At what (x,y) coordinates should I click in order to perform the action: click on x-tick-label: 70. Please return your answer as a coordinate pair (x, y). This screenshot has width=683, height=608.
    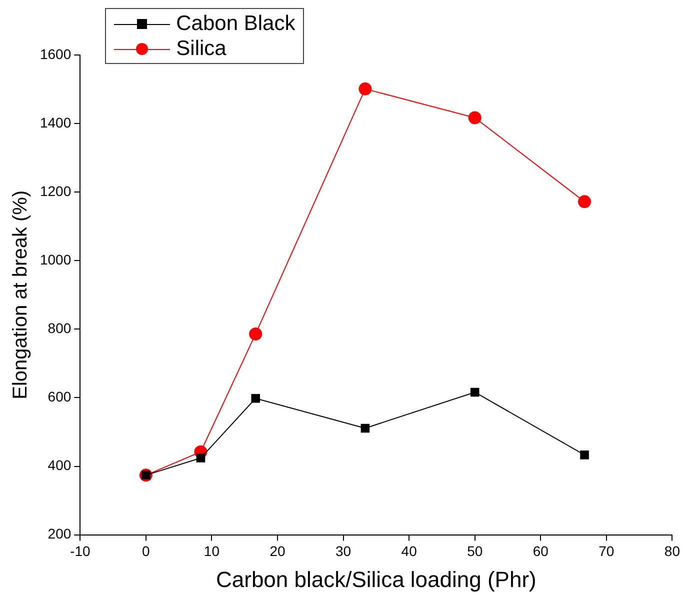
    Looking at the image, I should click on (606, 551).